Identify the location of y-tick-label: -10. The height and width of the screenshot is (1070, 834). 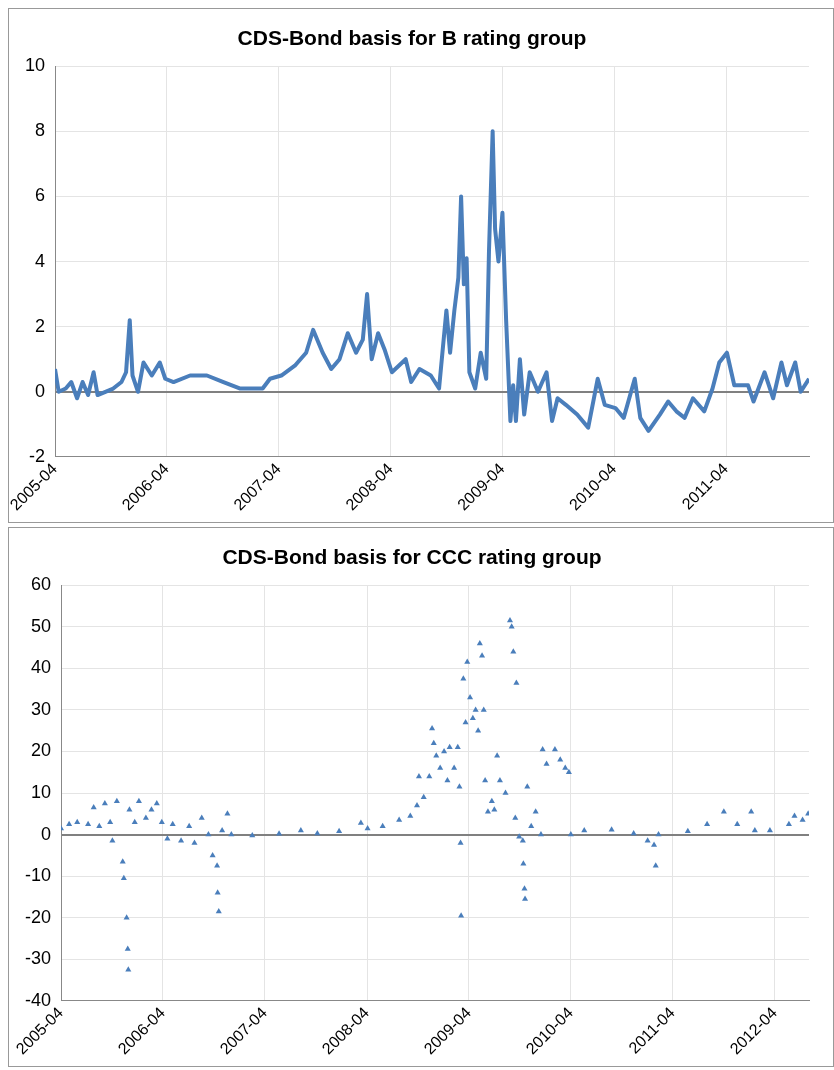
(38, 875).